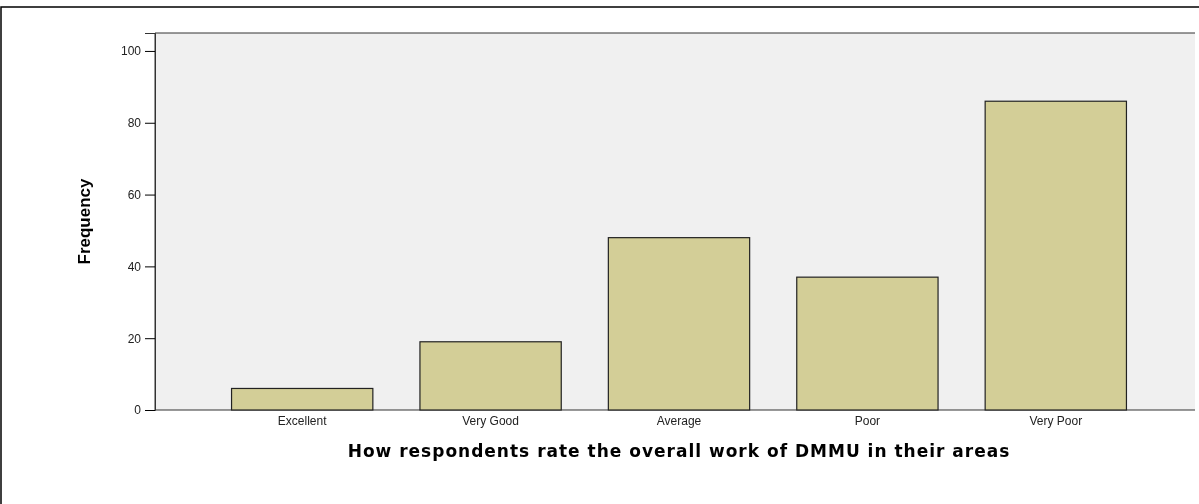 Image resolution: width=1199 pixels, height=504 pixels. Describe the element at coordinates (134, 123) in the screenshot. I see `y-tick-label: 80` at that location.